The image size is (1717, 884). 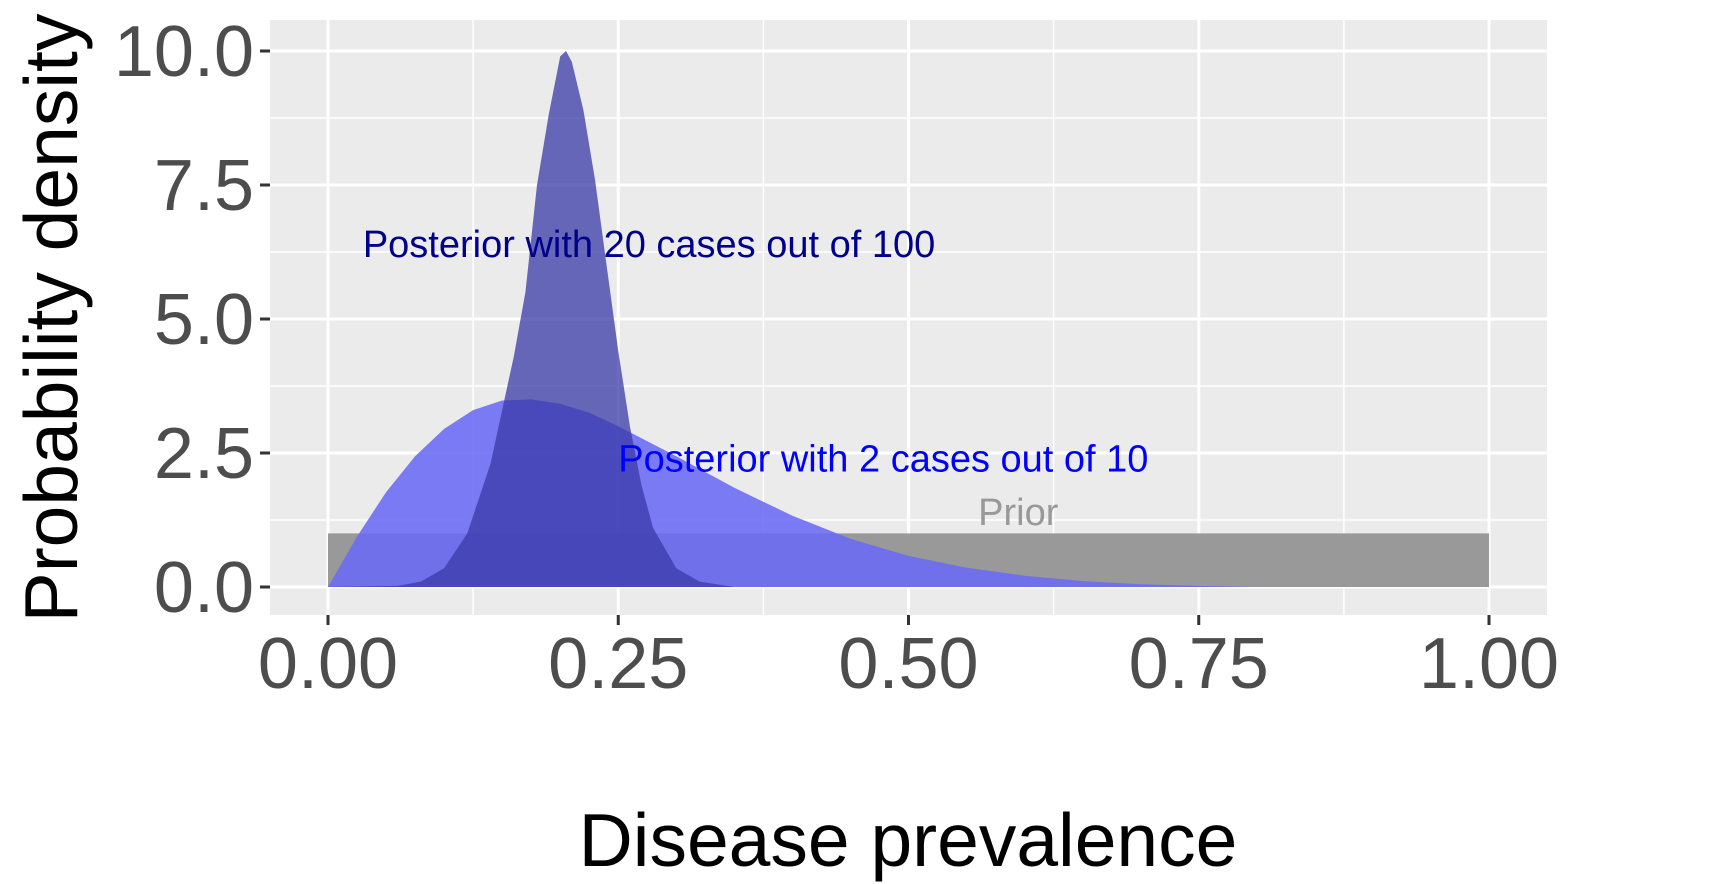 I want to click on x-tick-label: 1.00, so click(x=1489, y=664).